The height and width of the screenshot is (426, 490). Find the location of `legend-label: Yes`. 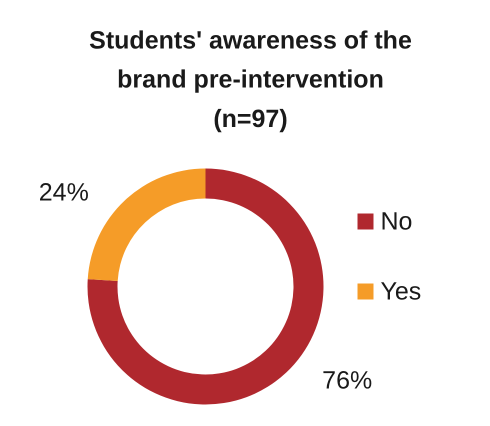

legend-label: Yes is located at coordinates (401, 292).